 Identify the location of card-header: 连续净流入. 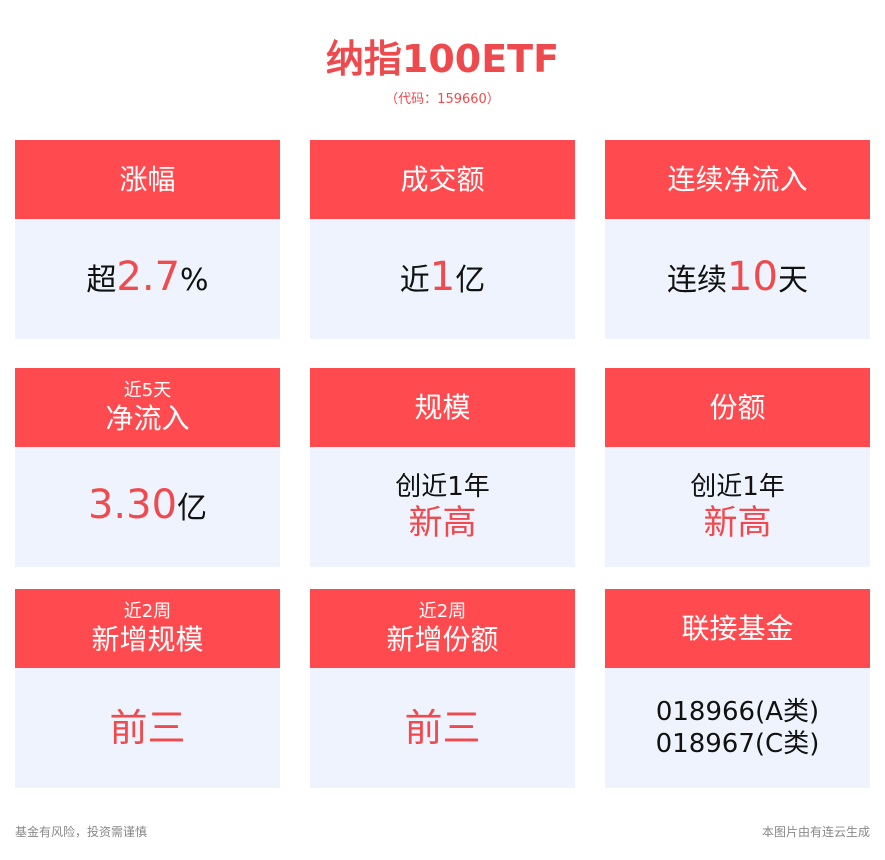
(737, 179).